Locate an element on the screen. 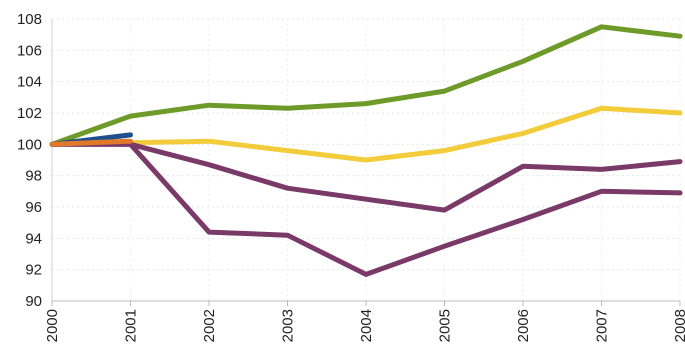 The image size is (685, 351). y-tick-label: 104 is located at coordinates (29, 82).